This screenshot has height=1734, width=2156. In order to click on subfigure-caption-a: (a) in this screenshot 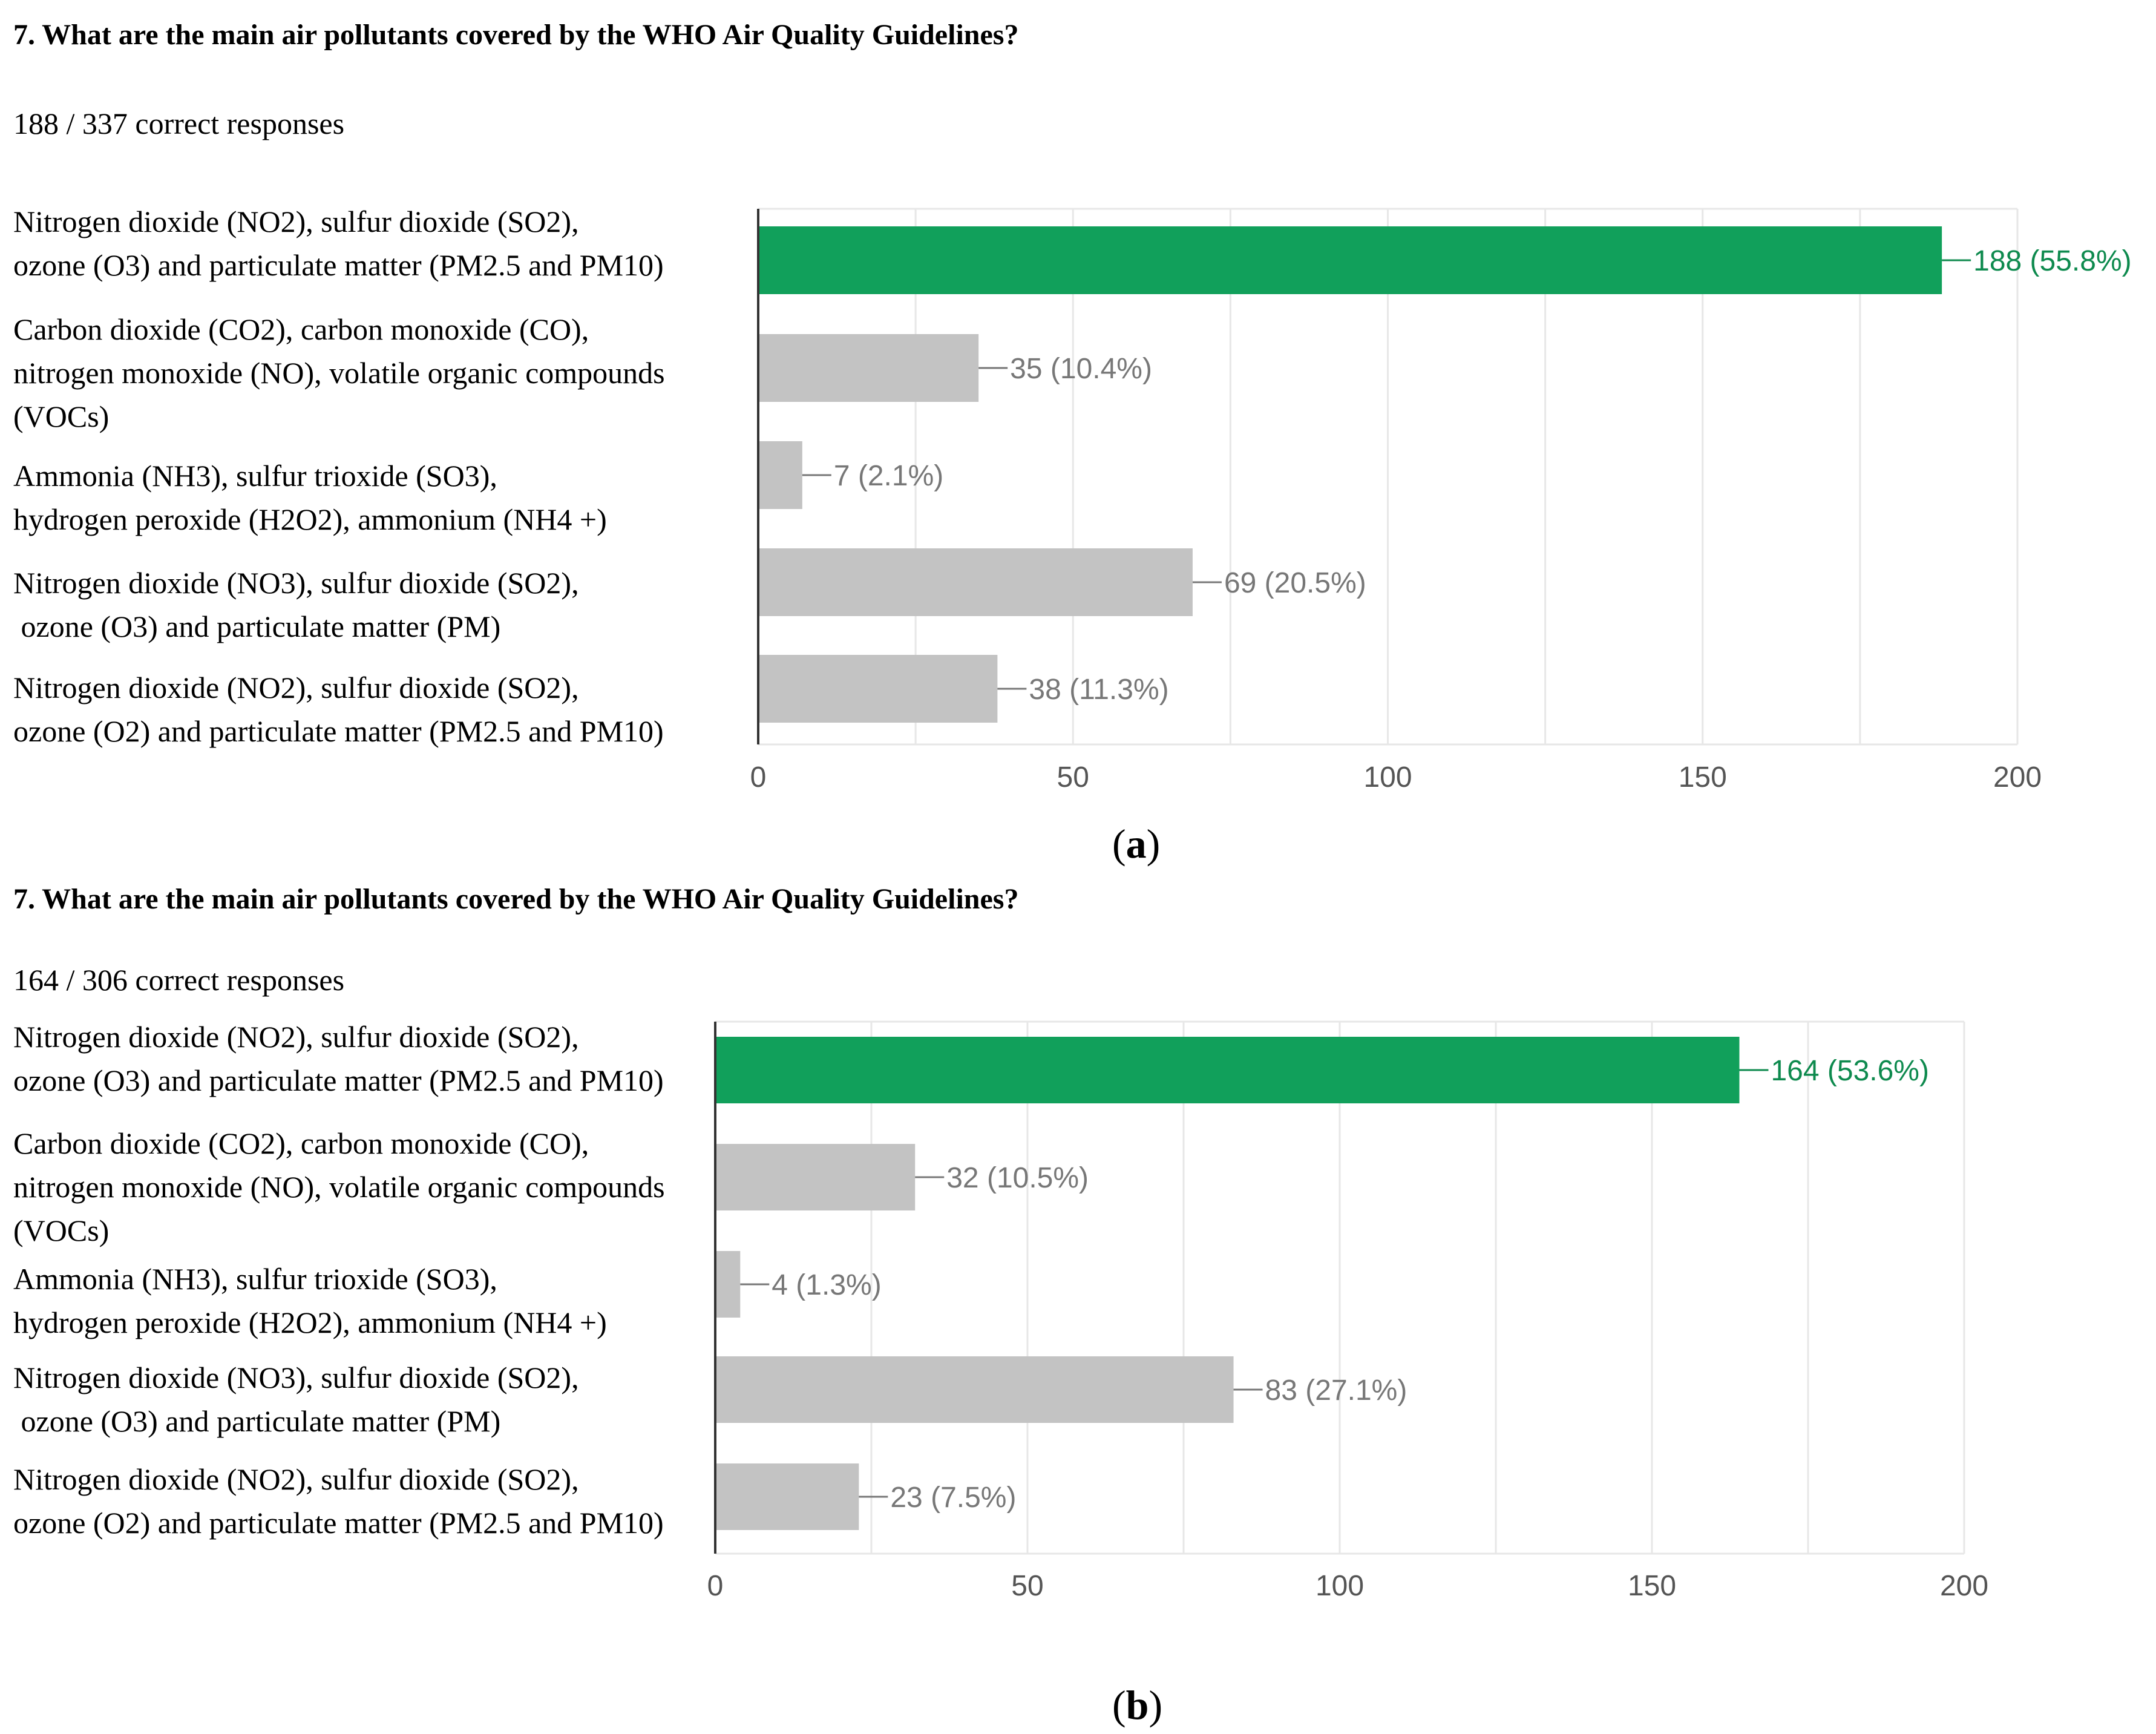, I will do `click(1136, 844)`.